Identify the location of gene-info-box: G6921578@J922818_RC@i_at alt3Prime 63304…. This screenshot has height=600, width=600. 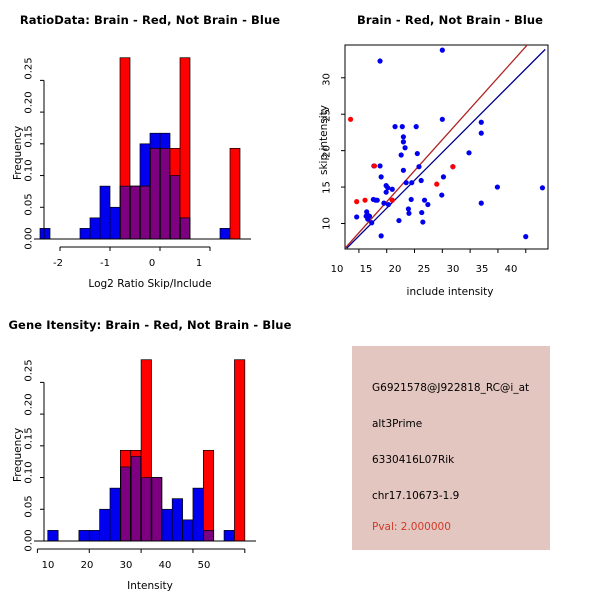
(451, 448).